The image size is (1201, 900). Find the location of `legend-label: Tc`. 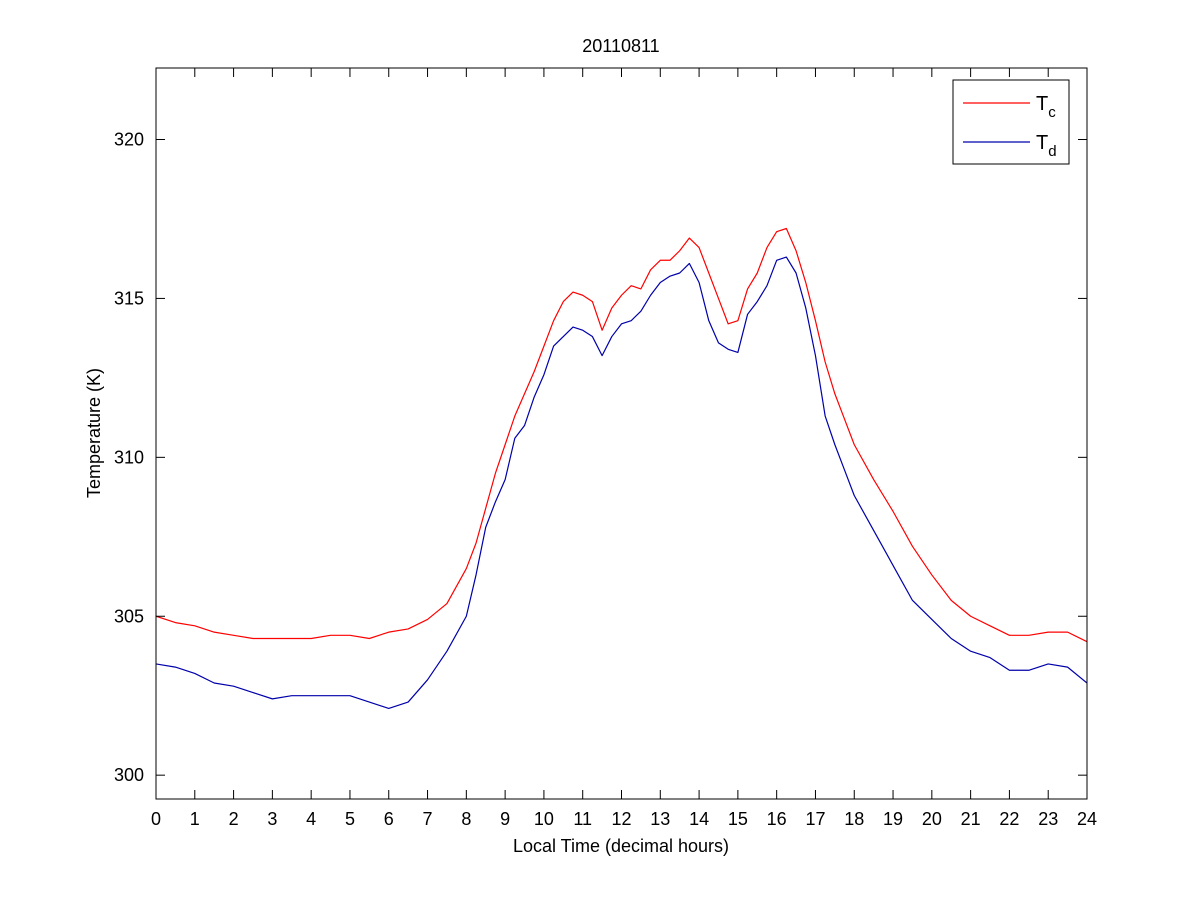

legend-label: Tc is located at coordinates (1046, 107).